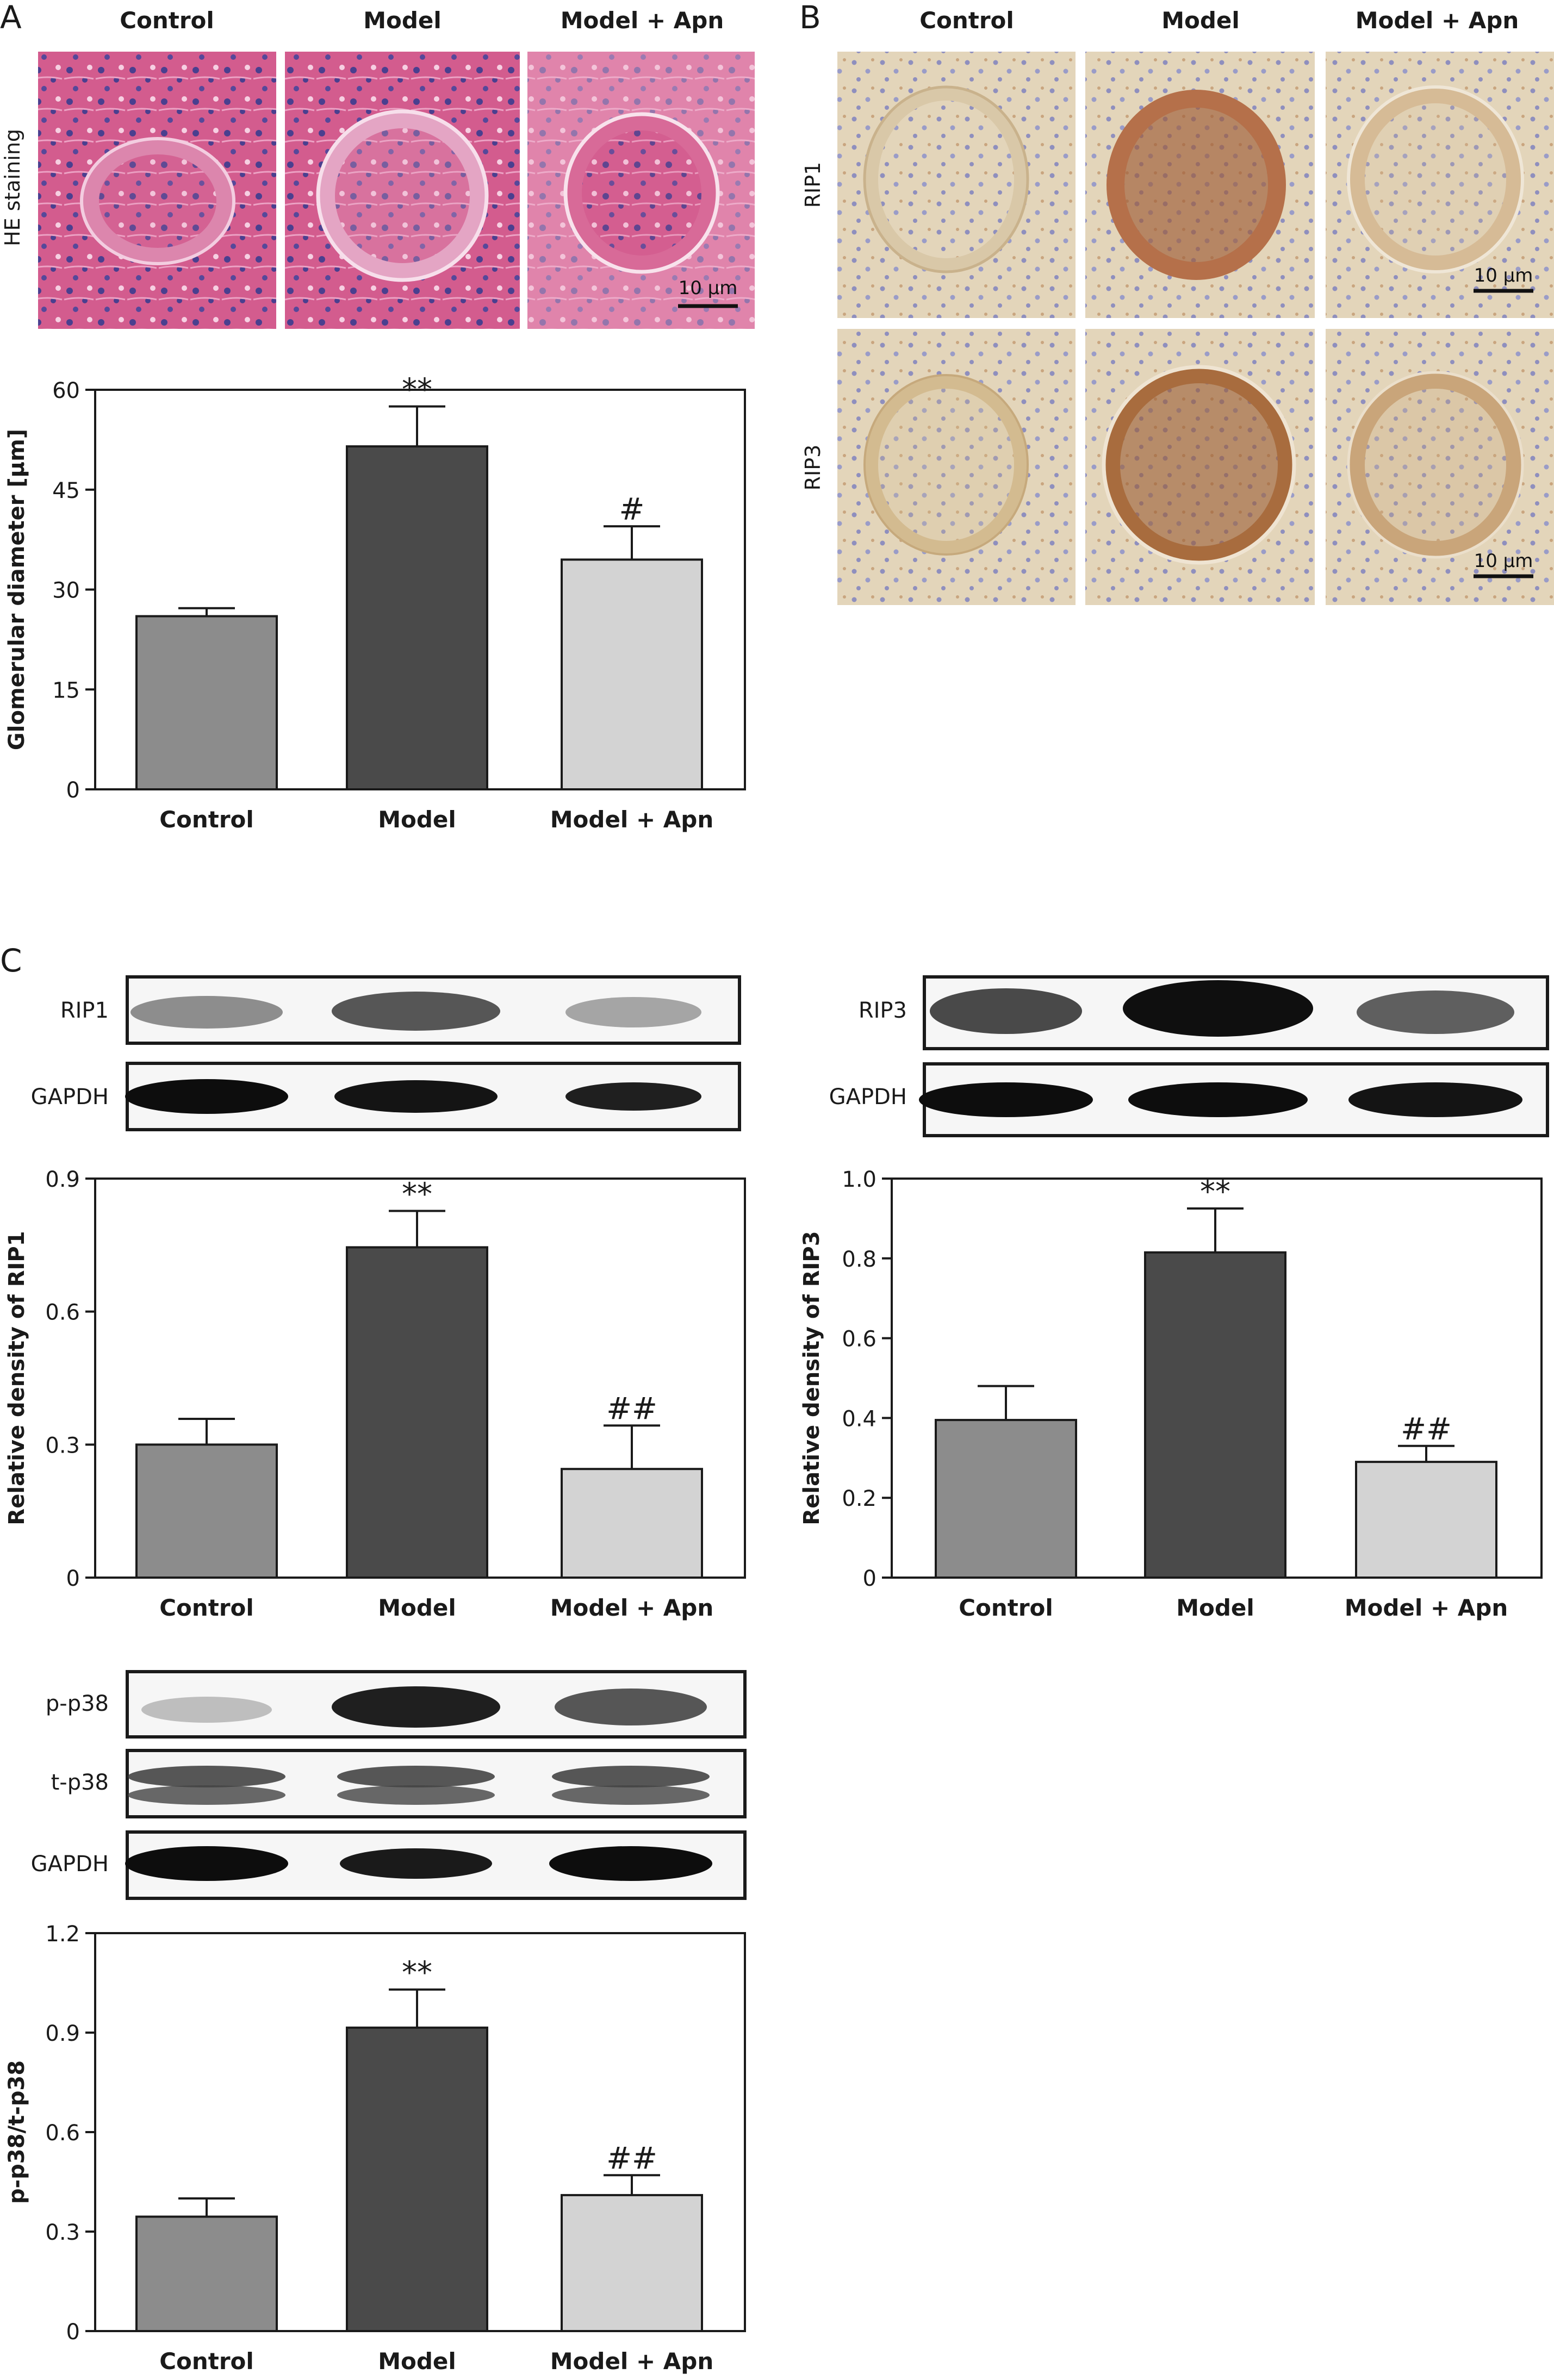 The image size is (1554, 2380). I want to click on micrograph-col-label-model-apn: Model + Apn, so click(642, 20).